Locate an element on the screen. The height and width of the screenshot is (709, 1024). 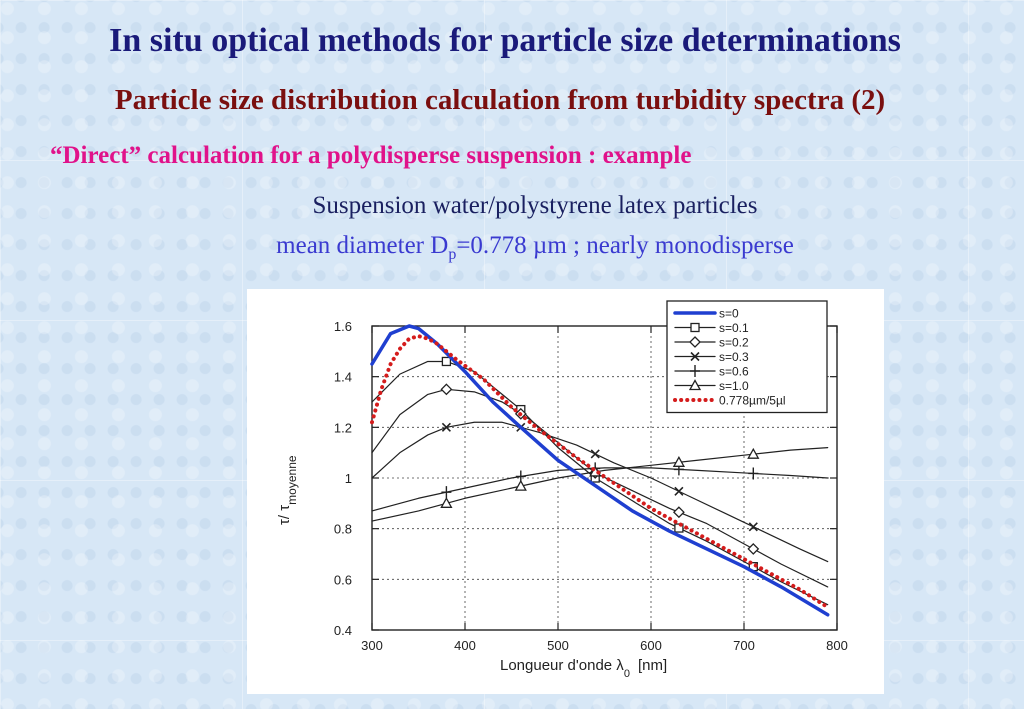
y-axis-label-sub: moyenne is located at coordinates (292, 480).